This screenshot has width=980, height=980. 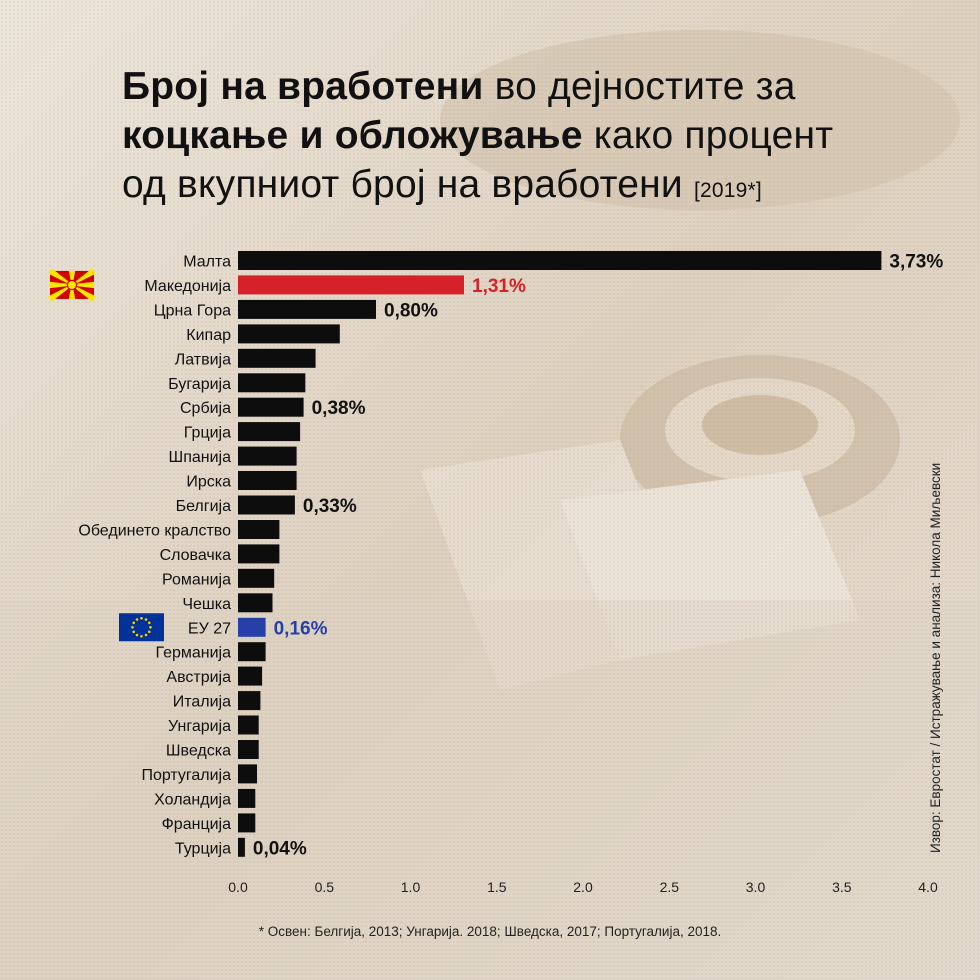 I want to click on category-label: Холандија, so click(x=192, y=799).